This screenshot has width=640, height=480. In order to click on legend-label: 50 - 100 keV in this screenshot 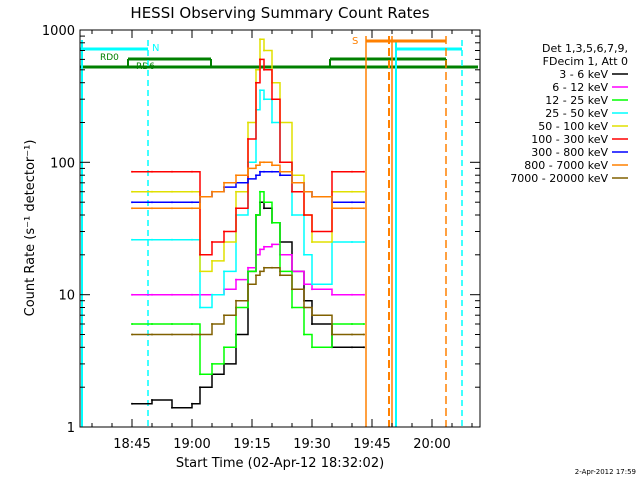, I will do `click(573, 126)`.